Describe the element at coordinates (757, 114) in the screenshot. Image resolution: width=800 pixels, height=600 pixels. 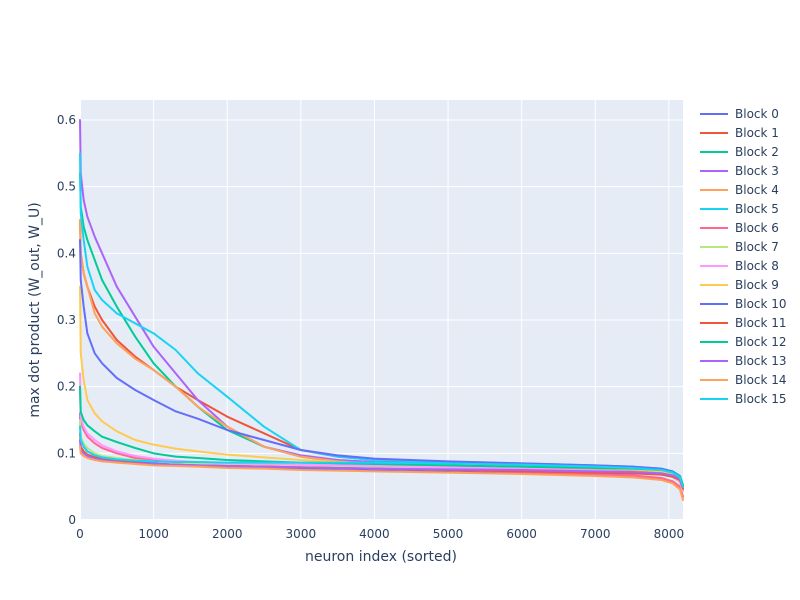
I see `legend-label: Block 0` at that location.